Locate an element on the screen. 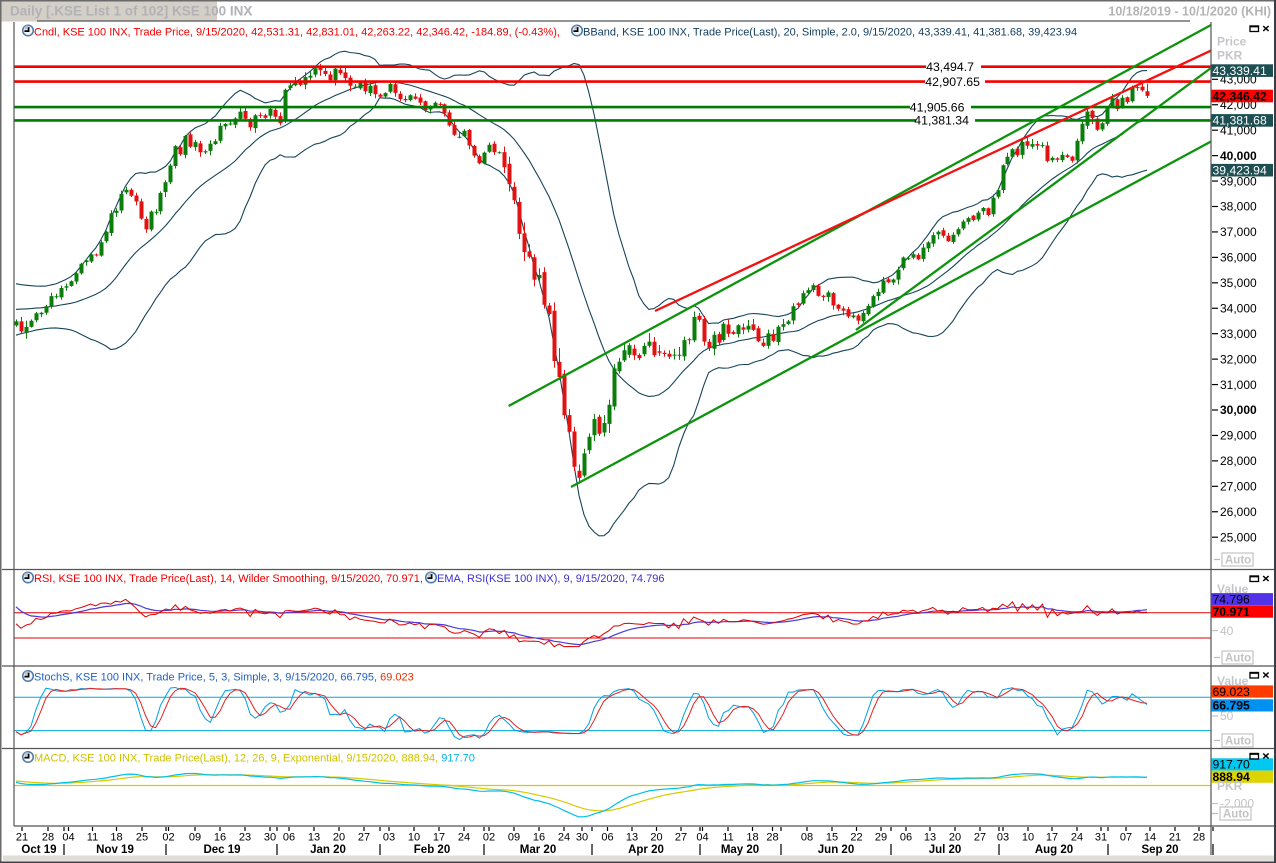 This screenshot has height=863, width=1276. svg-text: Apr 20 is located at coordinates (646, 850).